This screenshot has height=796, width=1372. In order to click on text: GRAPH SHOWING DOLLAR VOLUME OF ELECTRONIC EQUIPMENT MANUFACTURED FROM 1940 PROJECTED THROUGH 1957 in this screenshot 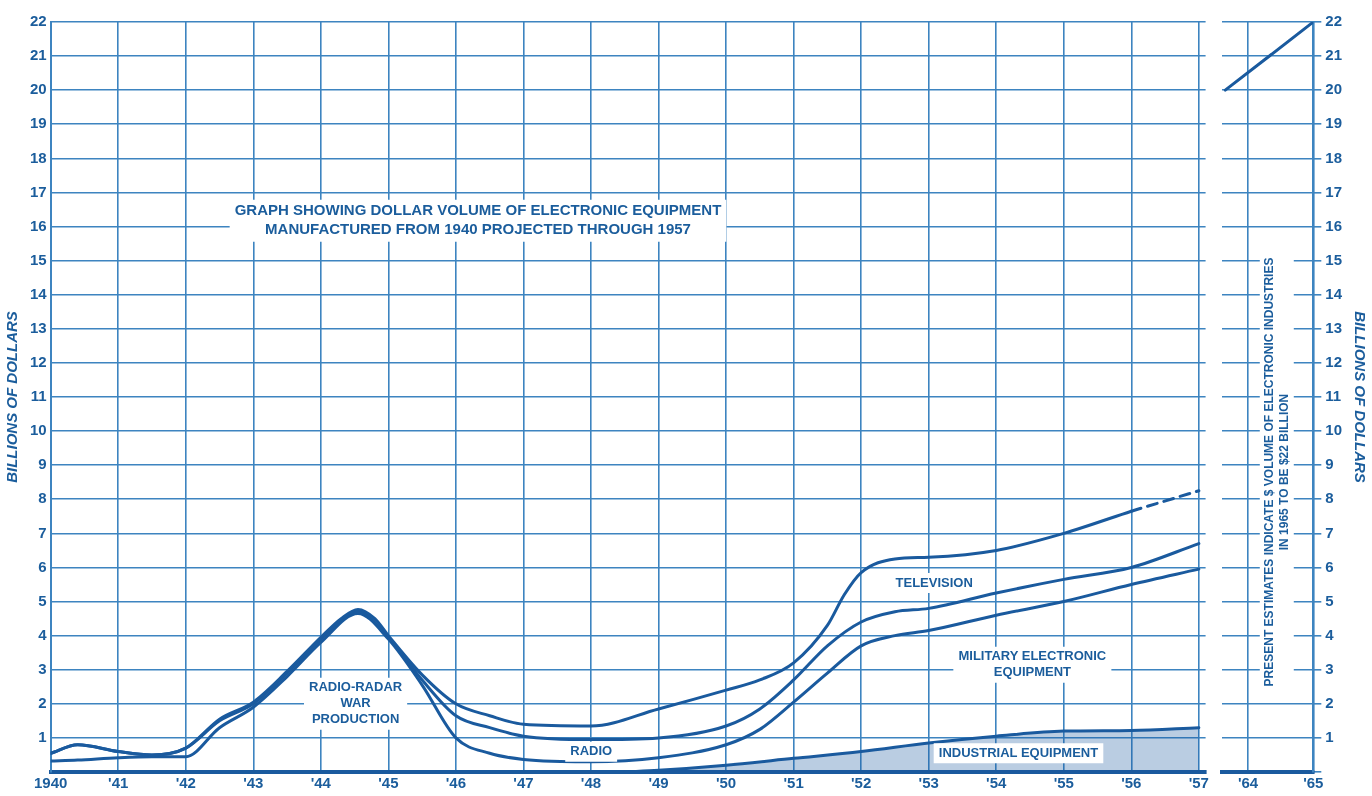, I will do `click(478, 219)`.